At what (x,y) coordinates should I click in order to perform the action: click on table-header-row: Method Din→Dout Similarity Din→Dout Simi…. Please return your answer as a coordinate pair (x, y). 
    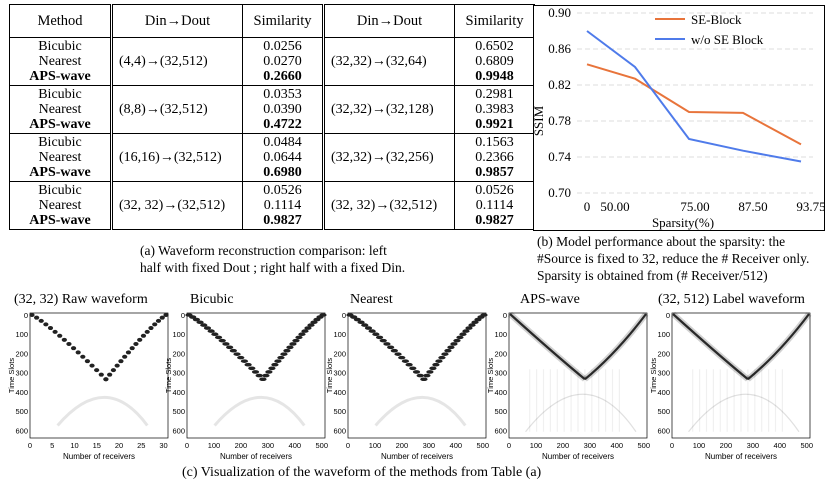
    Looking at the image, I should click on (272, 21).